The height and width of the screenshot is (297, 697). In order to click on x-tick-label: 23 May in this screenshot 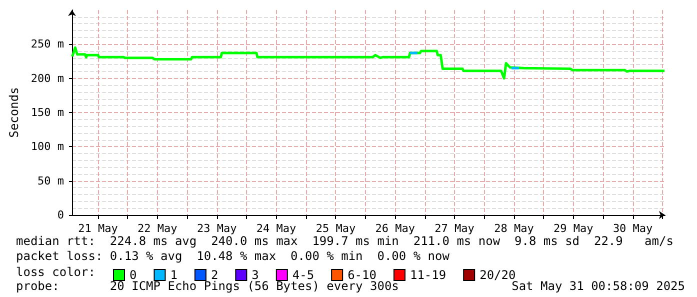, I will do `click(217, 228)`.